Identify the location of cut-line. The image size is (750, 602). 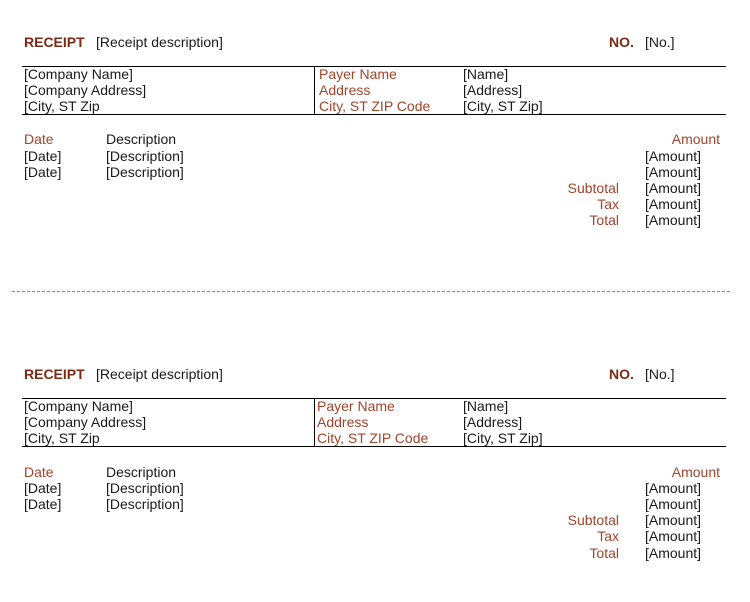
(371, 291).